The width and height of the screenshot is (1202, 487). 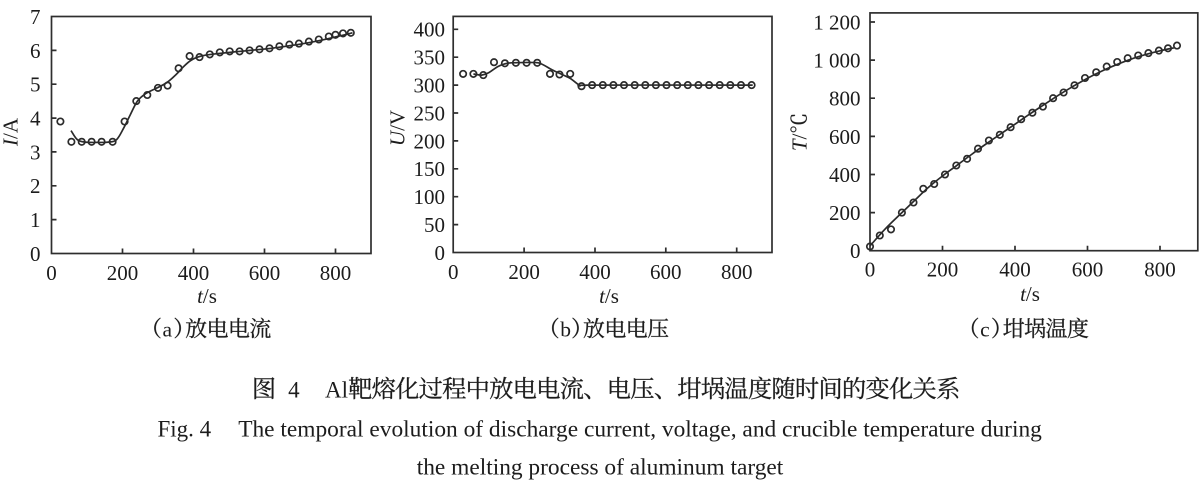 What do you see at coordinates (600, 468) in the screenshot?
I see `svg-text:the melting process of aluminu: the melting process of aluminum target` at bounding box center [600, 468].